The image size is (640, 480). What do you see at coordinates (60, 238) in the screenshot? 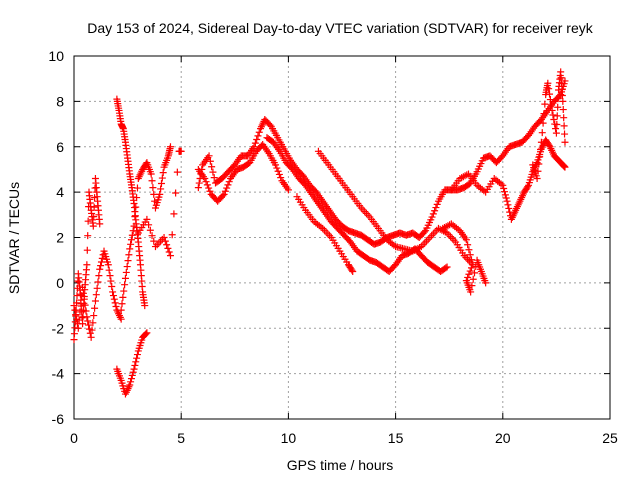
I see `y-tick-label: 2` at bounding box center [60, 238].